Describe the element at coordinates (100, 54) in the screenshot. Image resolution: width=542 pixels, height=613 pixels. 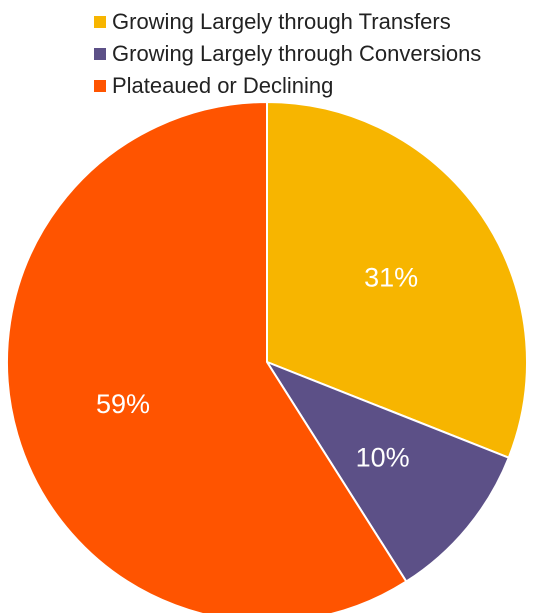
I see `legend-swatch-conversions` at that location.